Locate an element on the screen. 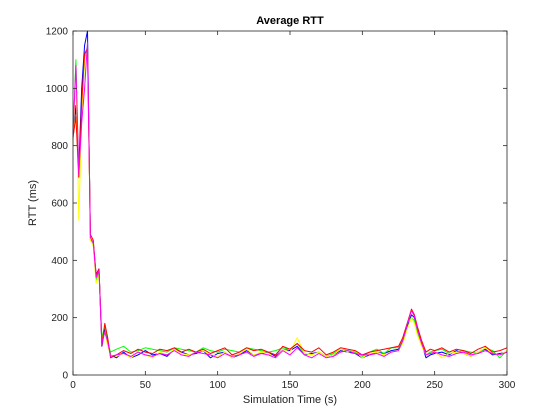 This screenshot has width=560, height=420. x-tick-label: 100 is located at coordinates (217, 385).